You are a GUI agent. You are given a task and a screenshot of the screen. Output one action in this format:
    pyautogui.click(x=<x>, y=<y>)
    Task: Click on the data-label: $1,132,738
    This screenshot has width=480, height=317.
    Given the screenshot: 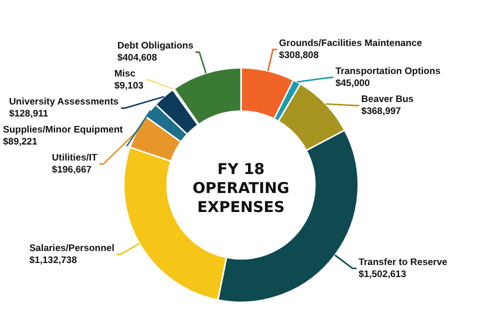 What is the action you would take?
    pyautogui.click(x=53, y=260)
    